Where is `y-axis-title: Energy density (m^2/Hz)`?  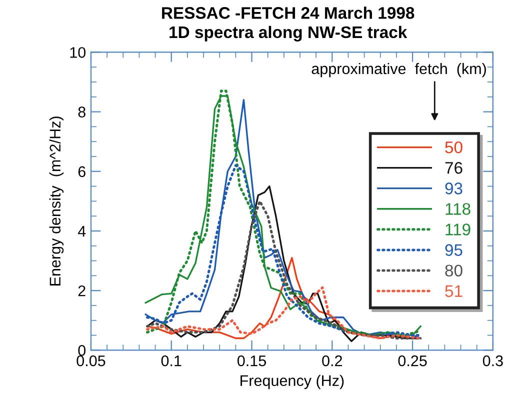
y-axis-title: Energy density (m^2/Hz) is located at coordinates (56, 201).